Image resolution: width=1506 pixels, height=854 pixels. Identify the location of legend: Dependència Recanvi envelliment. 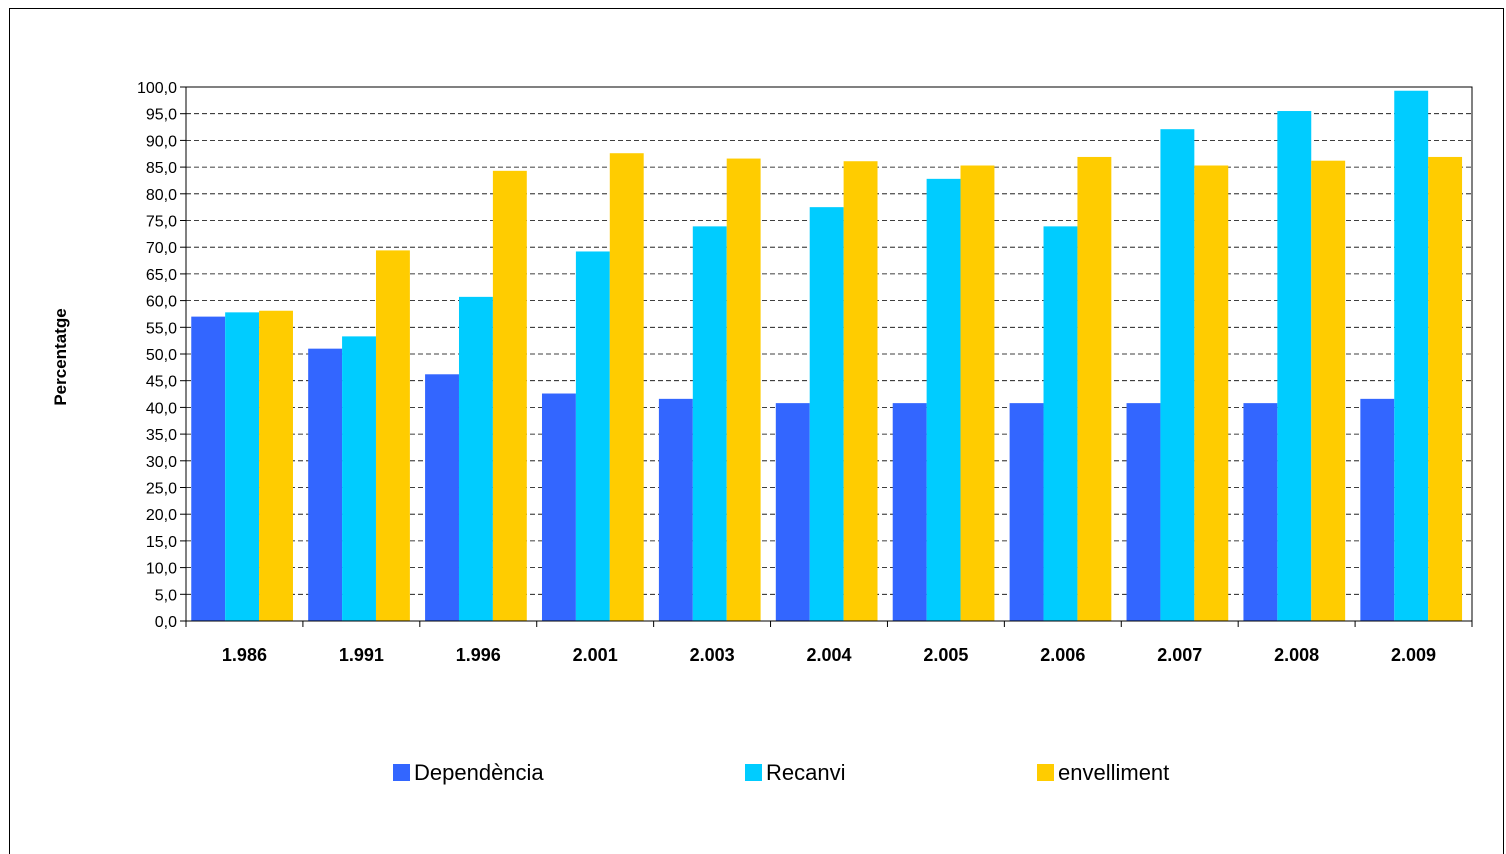
(781, 772).